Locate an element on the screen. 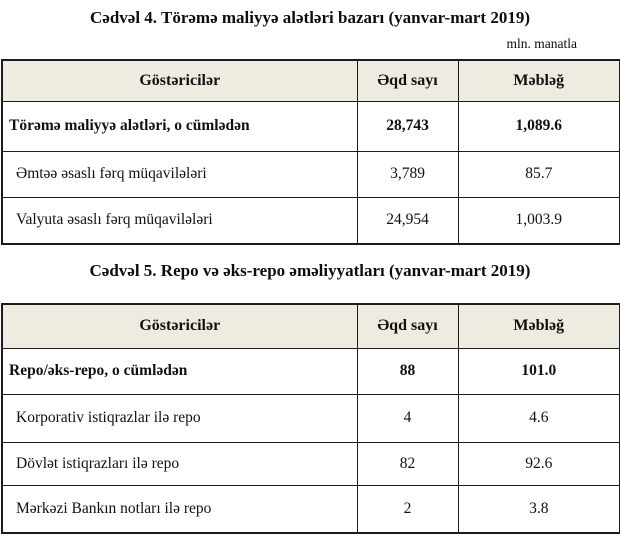  deal-count-cell: 28,743 is located at coordinates (407, 126).